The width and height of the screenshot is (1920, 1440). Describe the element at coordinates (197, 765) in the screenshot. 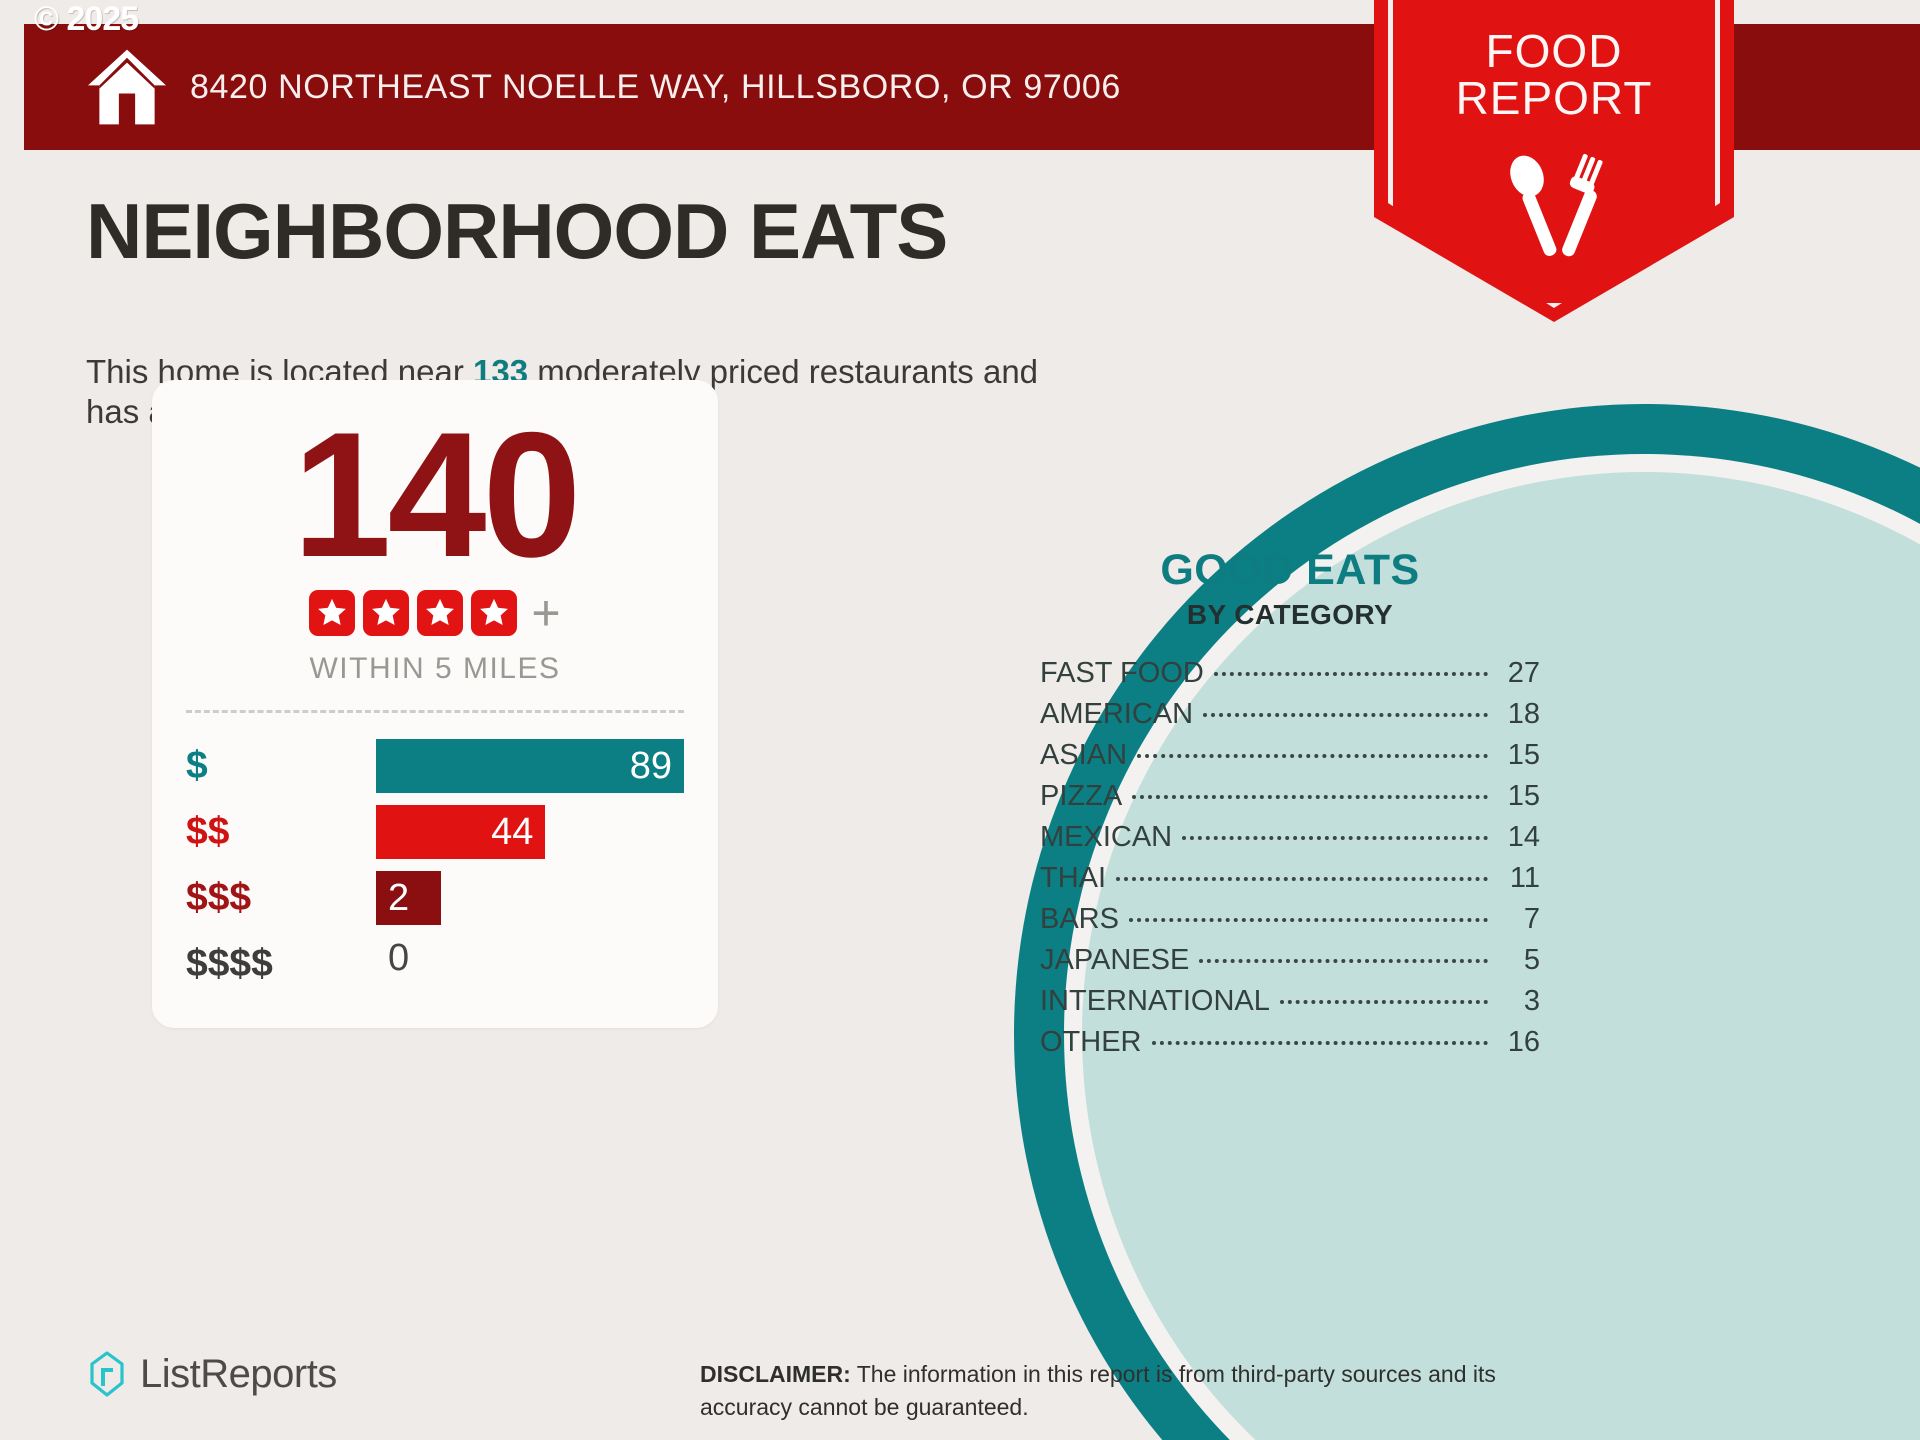

I see `price-tier-label: $` at that location.